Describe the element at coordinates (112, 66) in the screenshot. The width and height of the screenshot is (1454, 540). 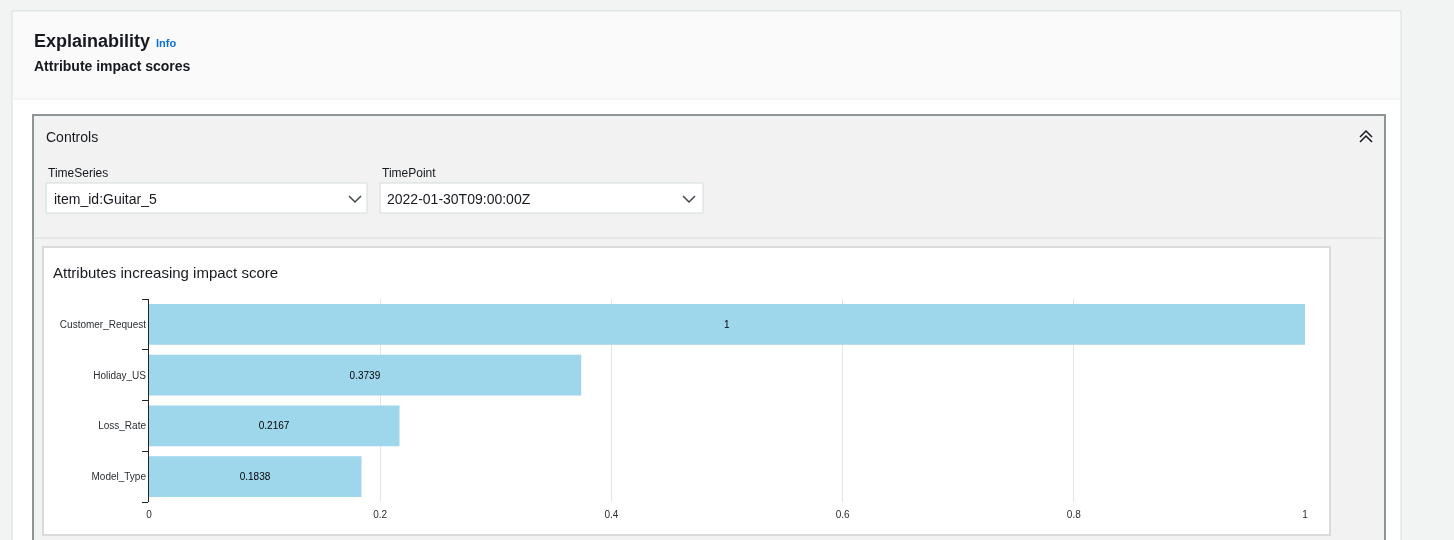
I see `text: Attribute impact scores` at that location.